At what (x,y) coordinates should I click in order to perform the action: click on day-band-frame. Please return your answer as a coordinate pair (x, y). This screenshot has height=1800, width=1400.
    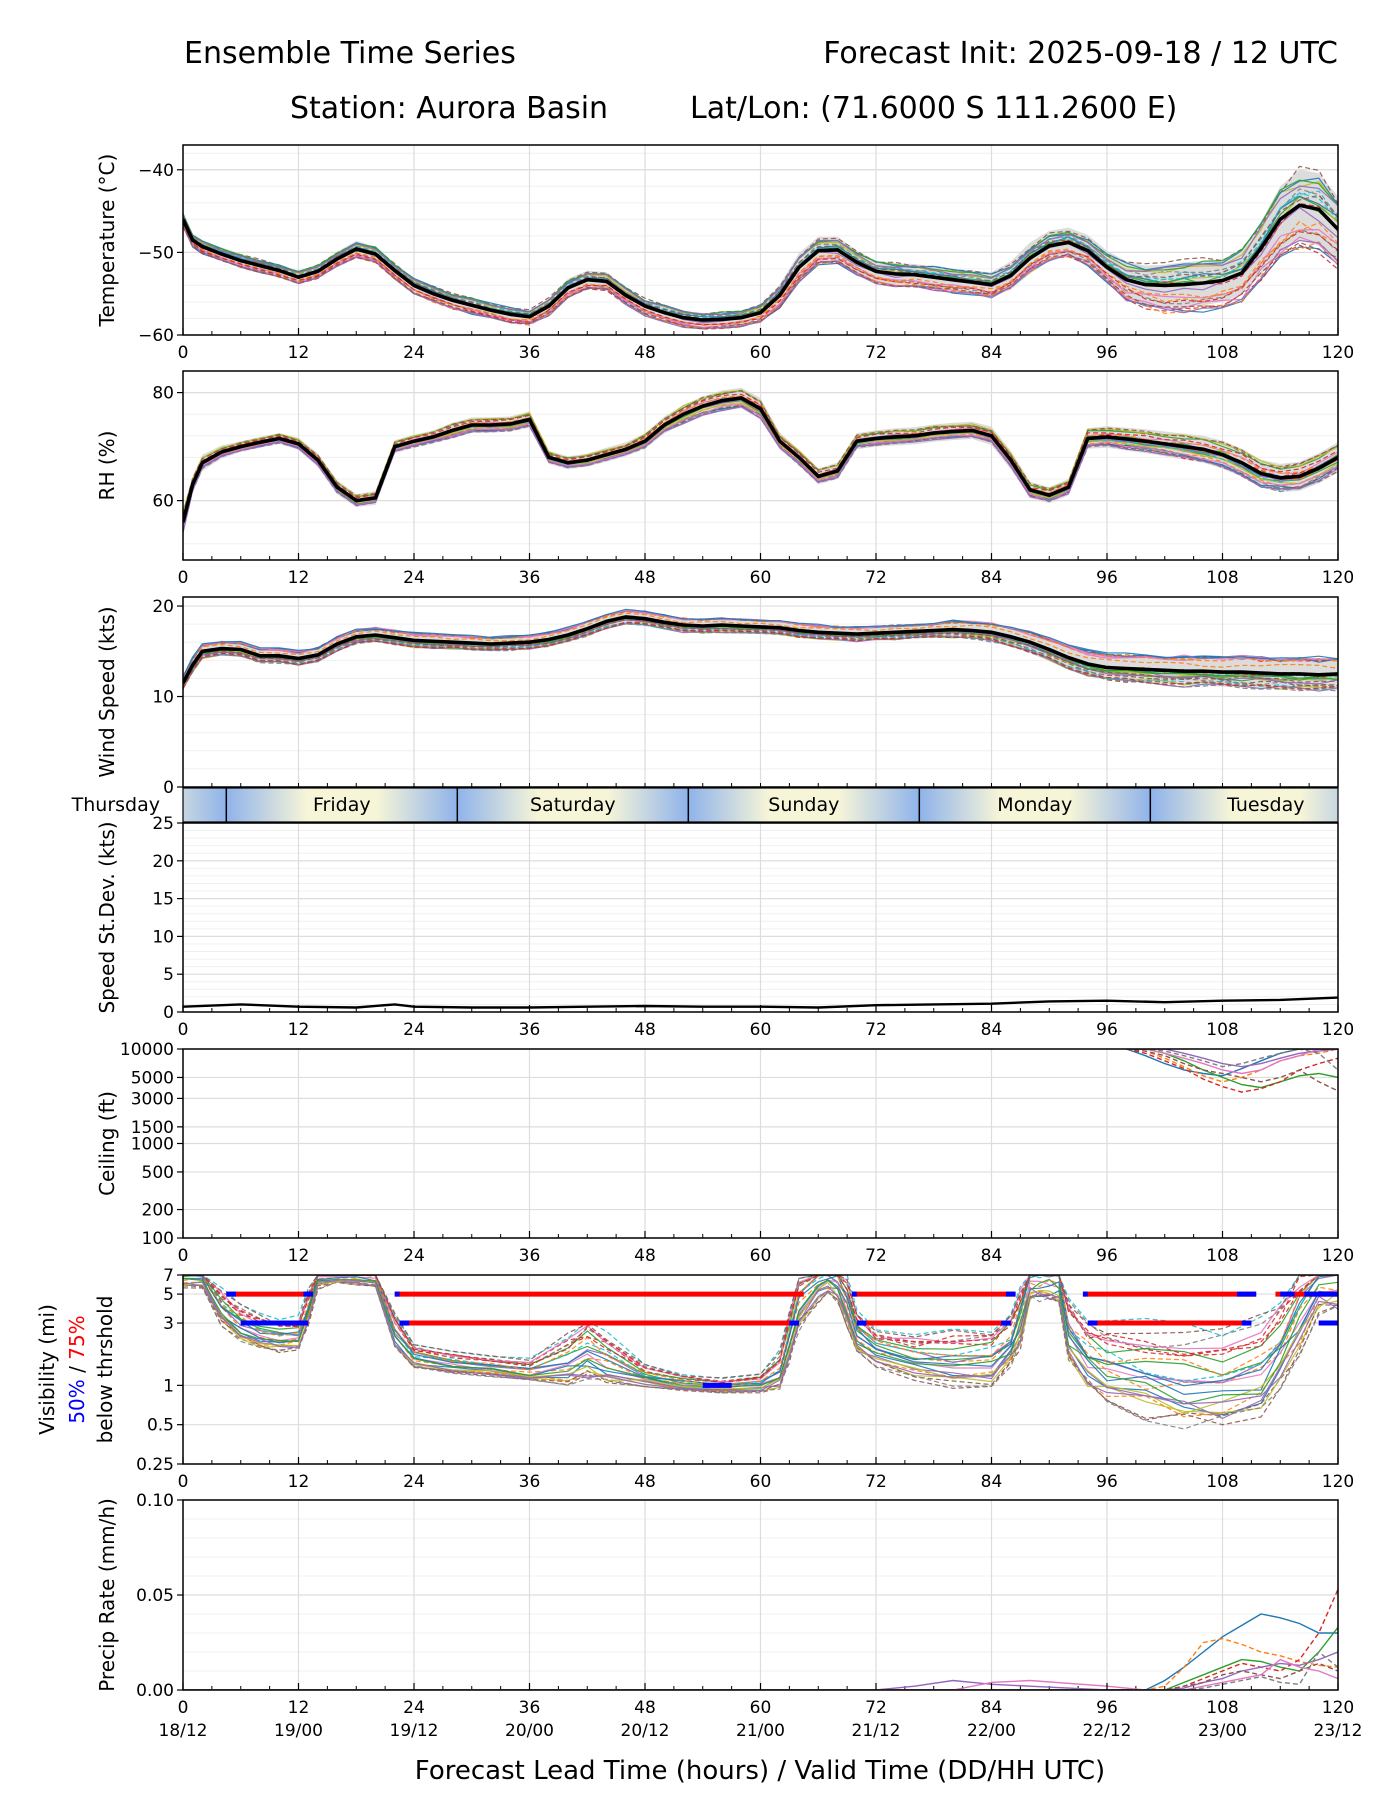
    Looking at the image, I should click on (760, 805).